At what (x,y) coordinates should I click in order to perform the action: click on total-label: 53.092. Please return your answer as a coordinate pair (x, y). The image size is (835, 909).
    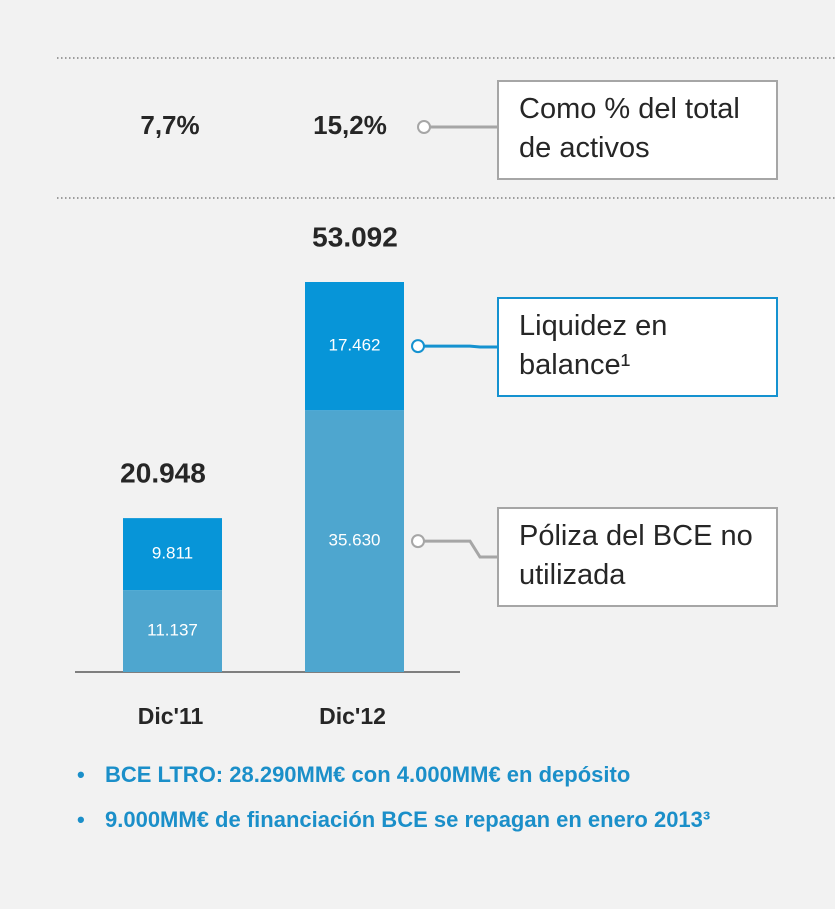
    Looking at the image, I should click on (355, 236).